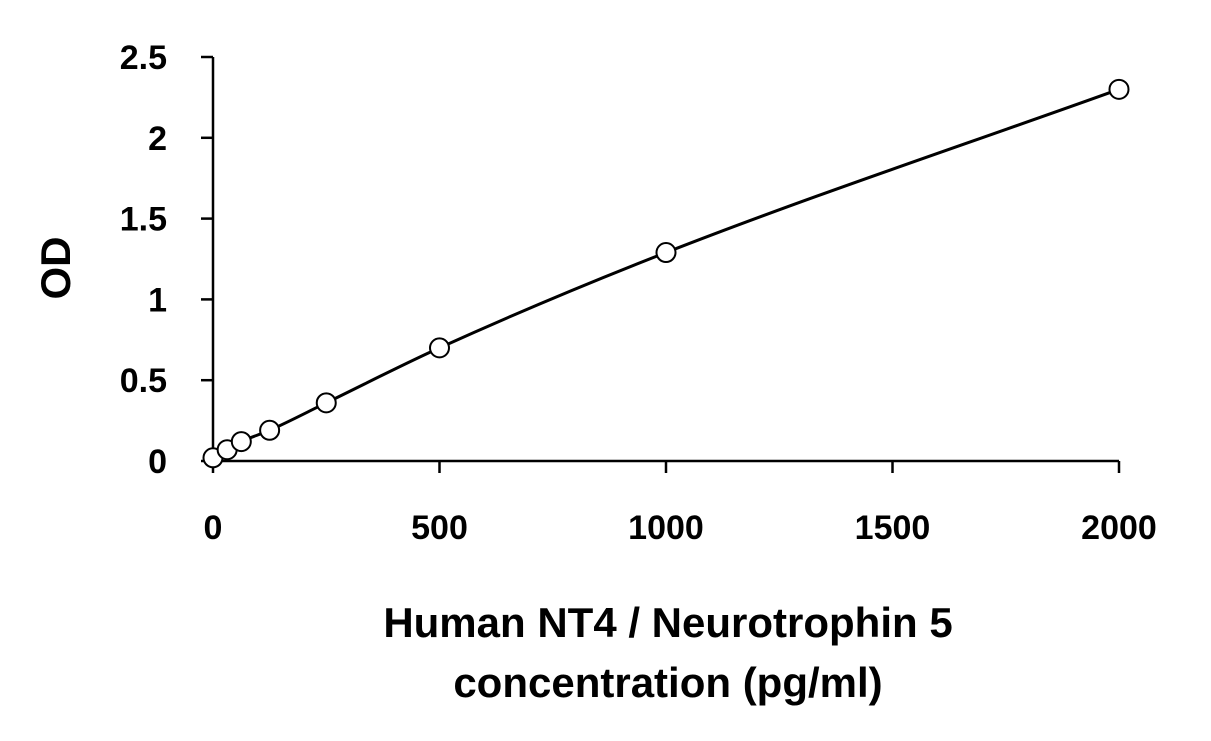  I want to click on y-tick-label: 1.5, so click(143, 220).